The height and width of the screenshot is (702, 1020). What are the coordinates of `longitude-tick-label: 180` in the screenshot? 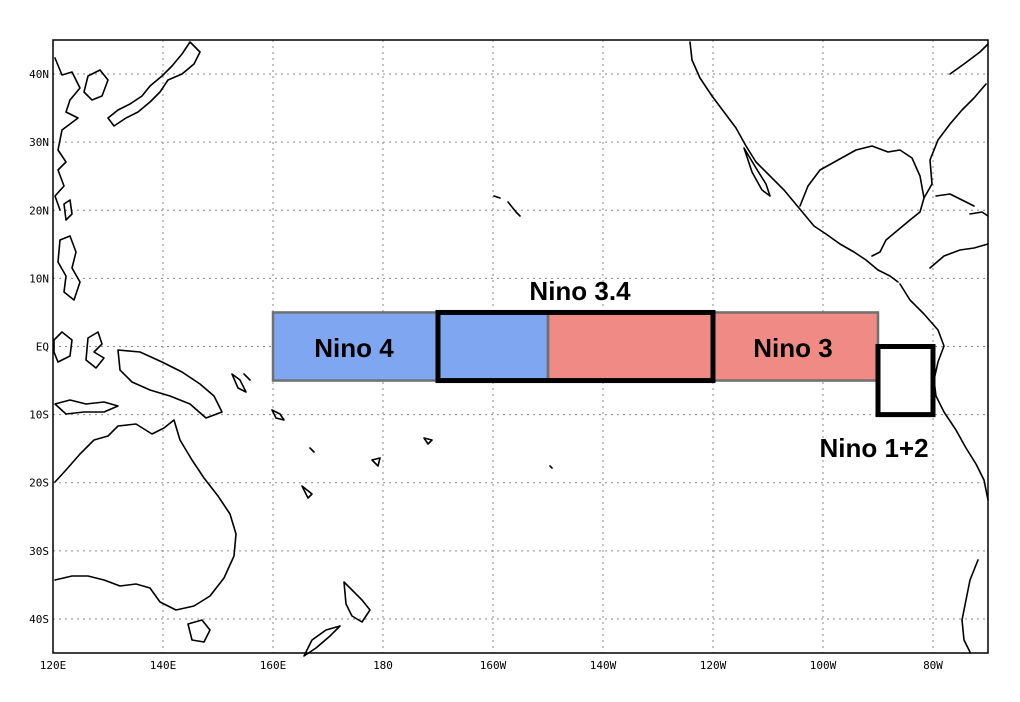 It's located at (383, 665).